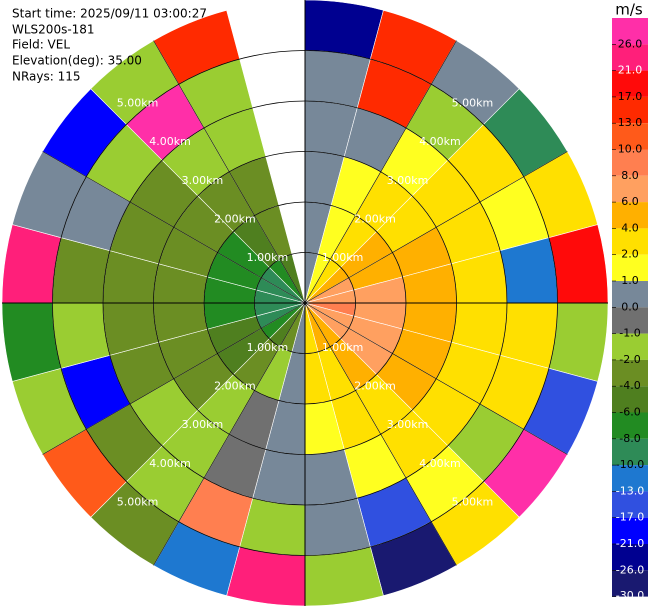 This screenshot has height=610, width=650. I want to click on colorbar-label: -2.0, so click(629, 359).